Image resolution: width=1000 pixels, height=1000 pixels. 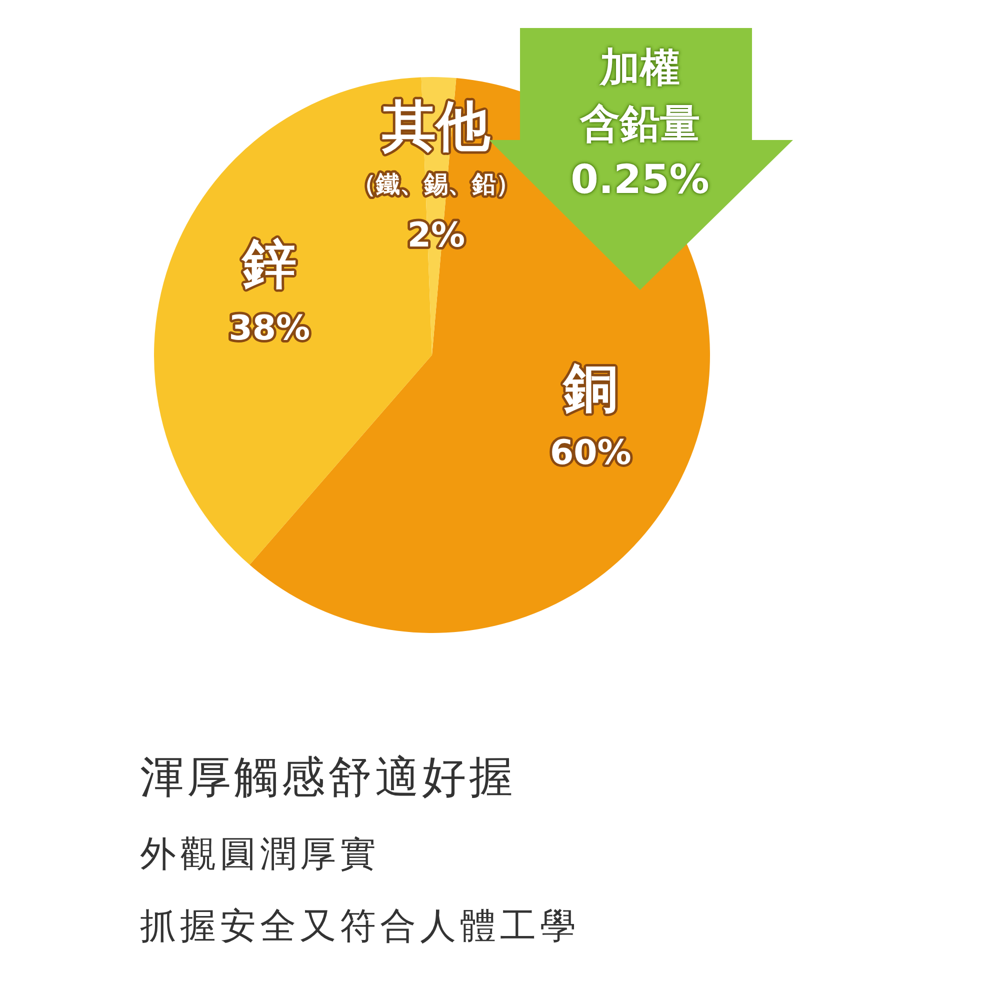 I want to click on text: 加權, so click(x=639, y=68).